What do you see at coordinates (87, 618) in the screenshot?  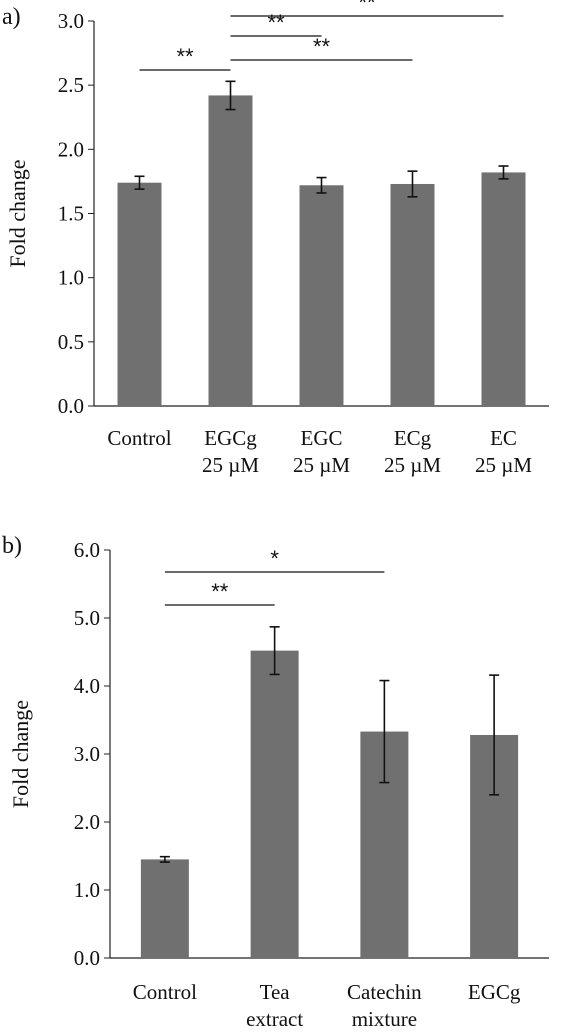 I see `y-tick-label: 5.0` at bounding box center [87, 618].